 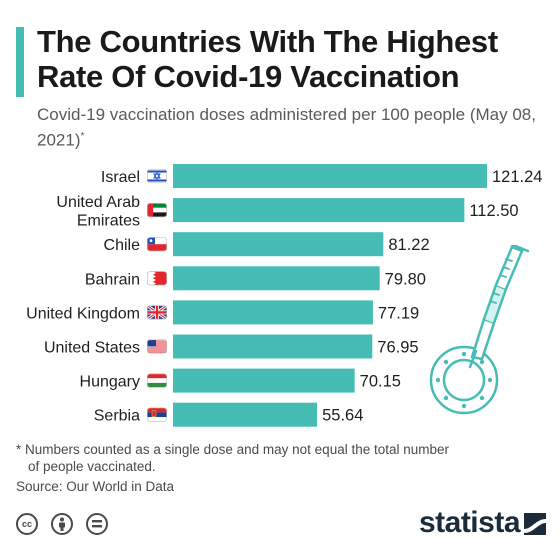 What do you see at coordinates (157, 210) in the screenshot?
I see `uae-flag-icon` at bounding box center [157, 210].